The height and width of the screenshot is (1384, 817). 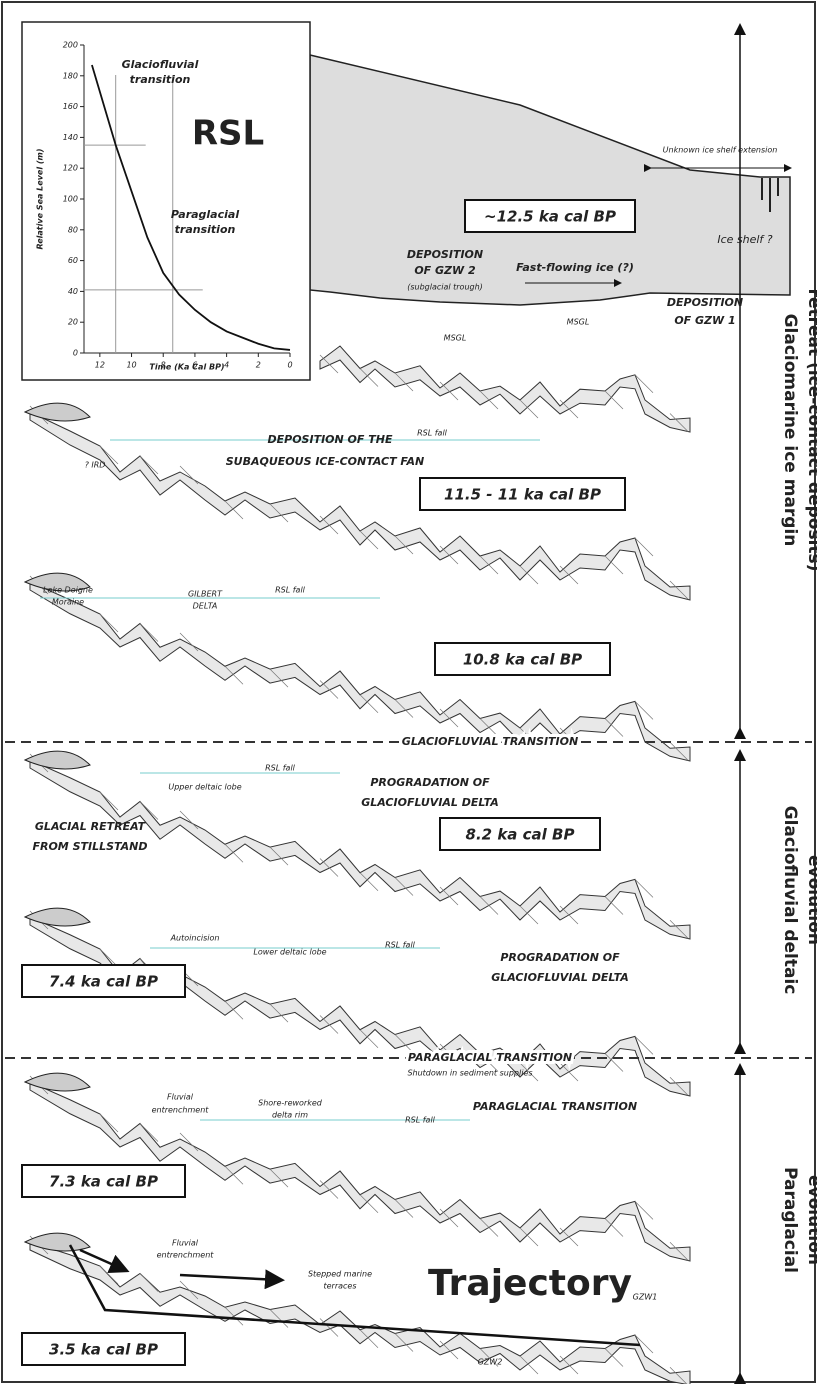 I want to click on annotation: Lake Doigne, so click(x=68, y=590).